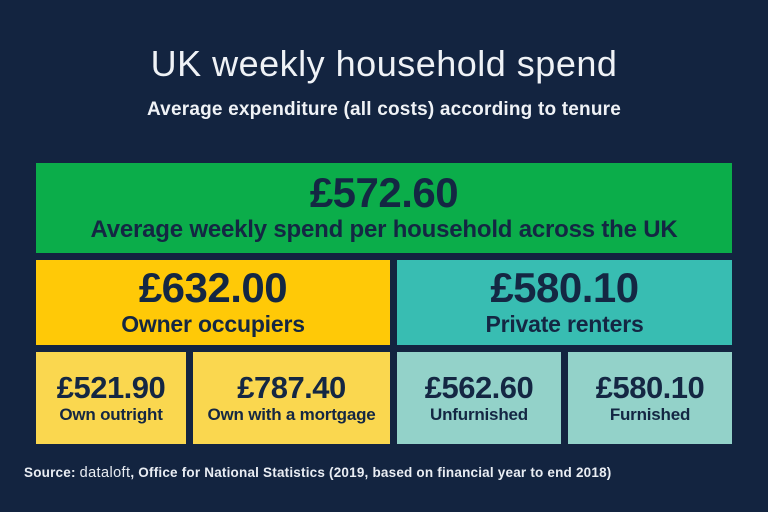 This screenshot has width=768, height=512. I want to click on tile-label: Private renters, so click(564, 324).